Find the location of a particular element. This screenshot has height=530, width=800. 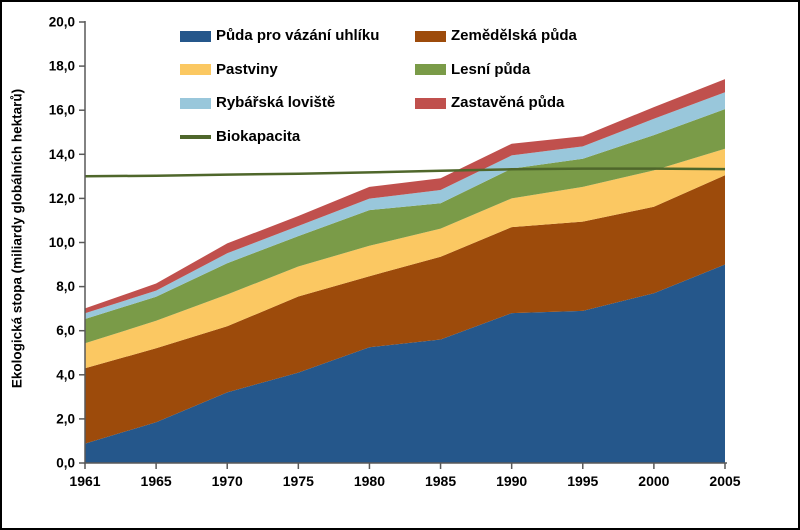

legend-label-carbon-land: Půda pro vázání uhlíku is located at coordinates (298, 35).